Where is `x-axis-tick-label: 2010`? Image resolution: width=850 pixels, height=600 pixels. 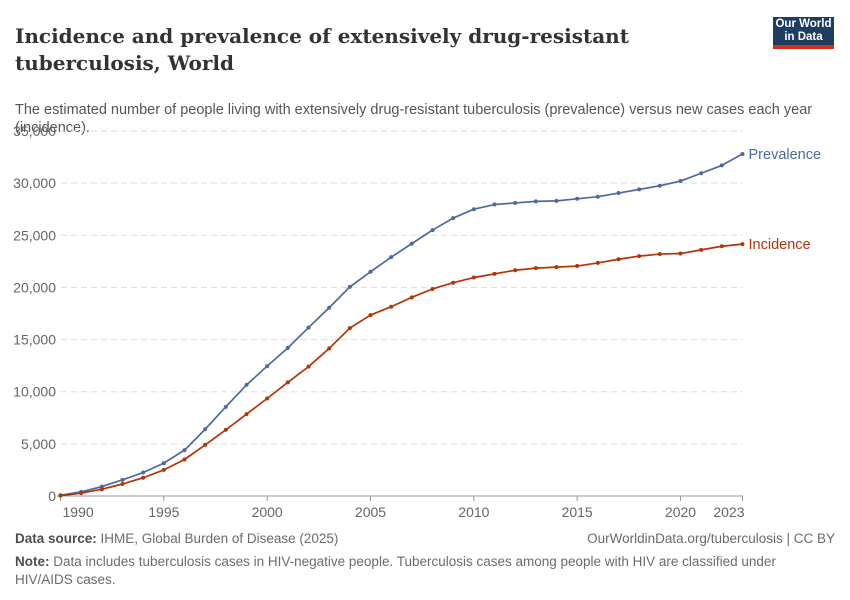 x-axis-tick-label: 2010 is located at coordinates (473, 512).